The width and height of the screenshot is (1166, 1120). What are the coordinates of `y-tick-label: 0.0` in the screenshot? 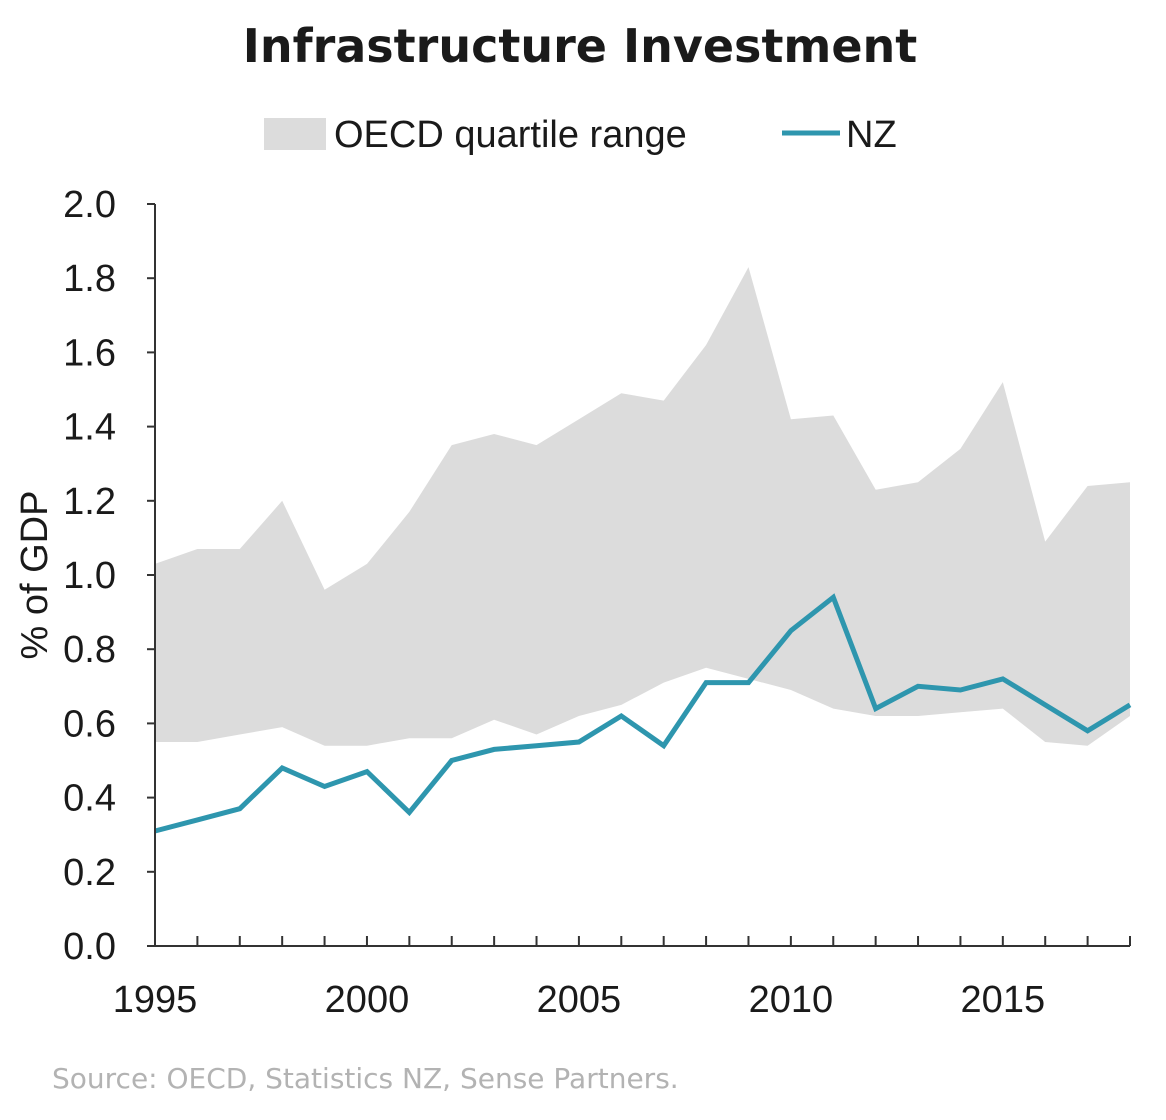 It's located at (89, 947).